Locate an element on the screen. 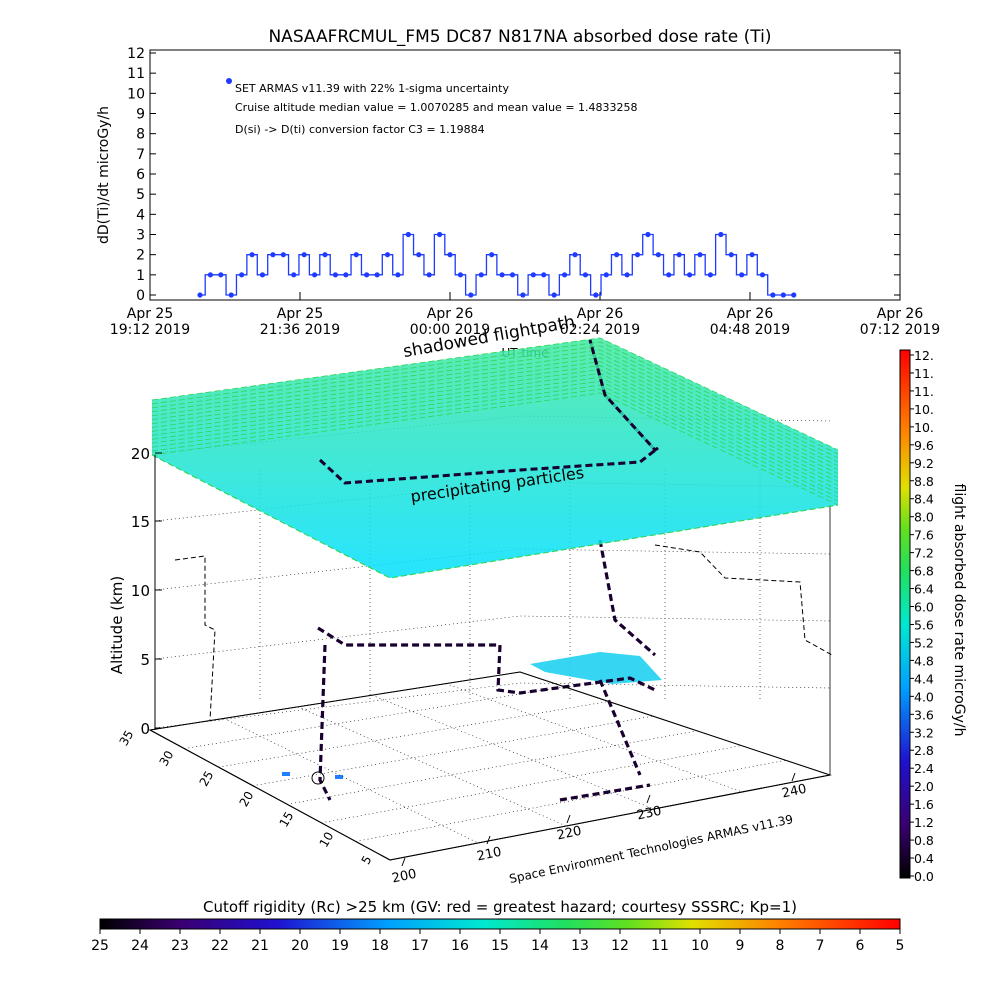 Image resolution: width=1000 pixels, height=1000 pixels. dose-colorbar-tick-label: 8.0 is located at coordinates (924, 517).